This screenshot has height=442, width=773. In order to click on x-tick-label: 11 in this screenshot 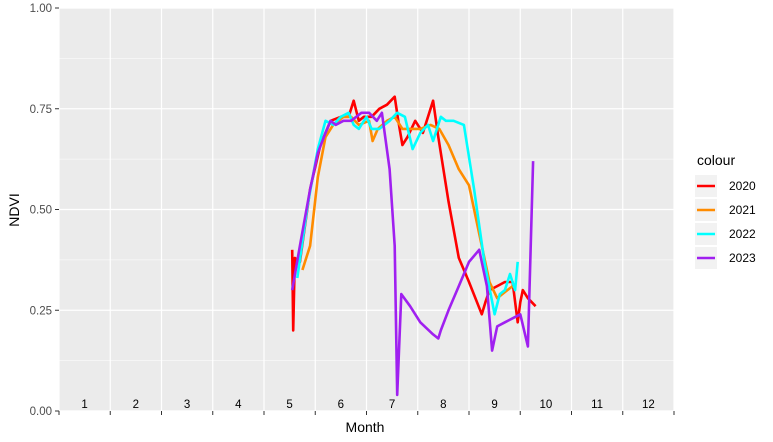, I will do `click(597, 405)`.